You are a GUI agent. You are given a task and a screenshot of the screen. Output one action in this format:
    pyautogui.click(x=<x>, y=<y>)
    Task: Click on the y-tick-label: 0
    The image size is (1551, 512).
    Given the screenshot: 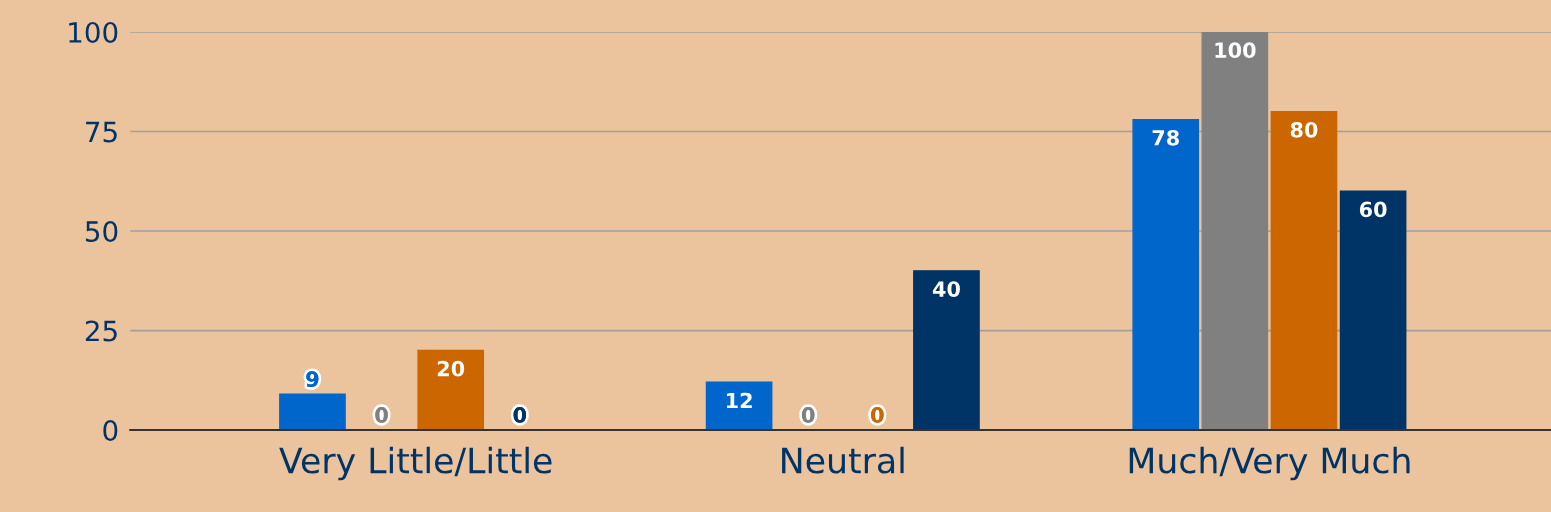 What is the action you would take?
    pyautogui.click(x=110, y=431)
    